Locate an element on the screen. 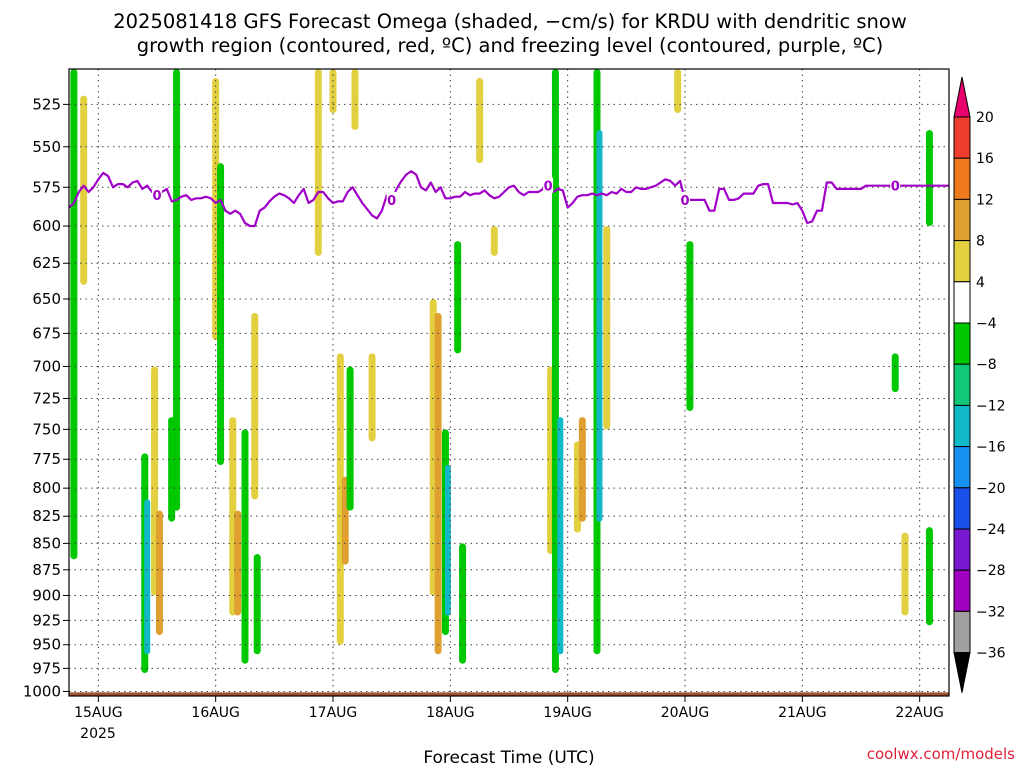 Image resolution: width=1024 pixels, height=768 pixels. colorbar-label: −16 is located at coordinates (991, 448).